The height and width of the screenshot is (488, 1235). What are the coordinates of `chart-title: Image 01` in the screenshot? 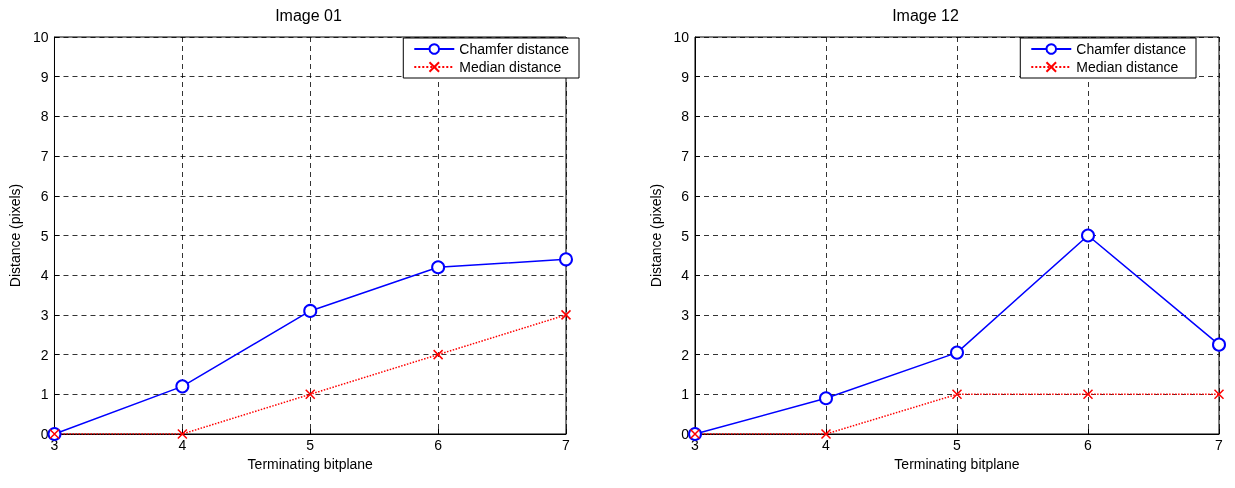 It's located at (308, 15).